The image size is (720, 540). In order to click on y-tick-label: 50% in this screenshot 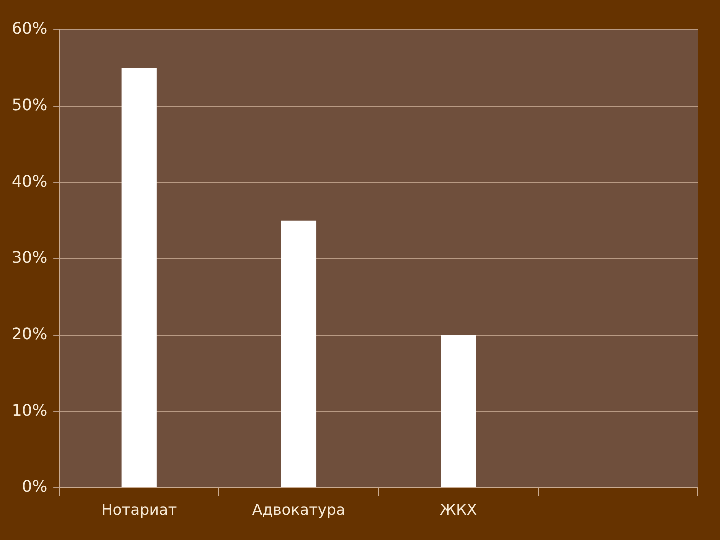, I will do `click(30, 104)`.